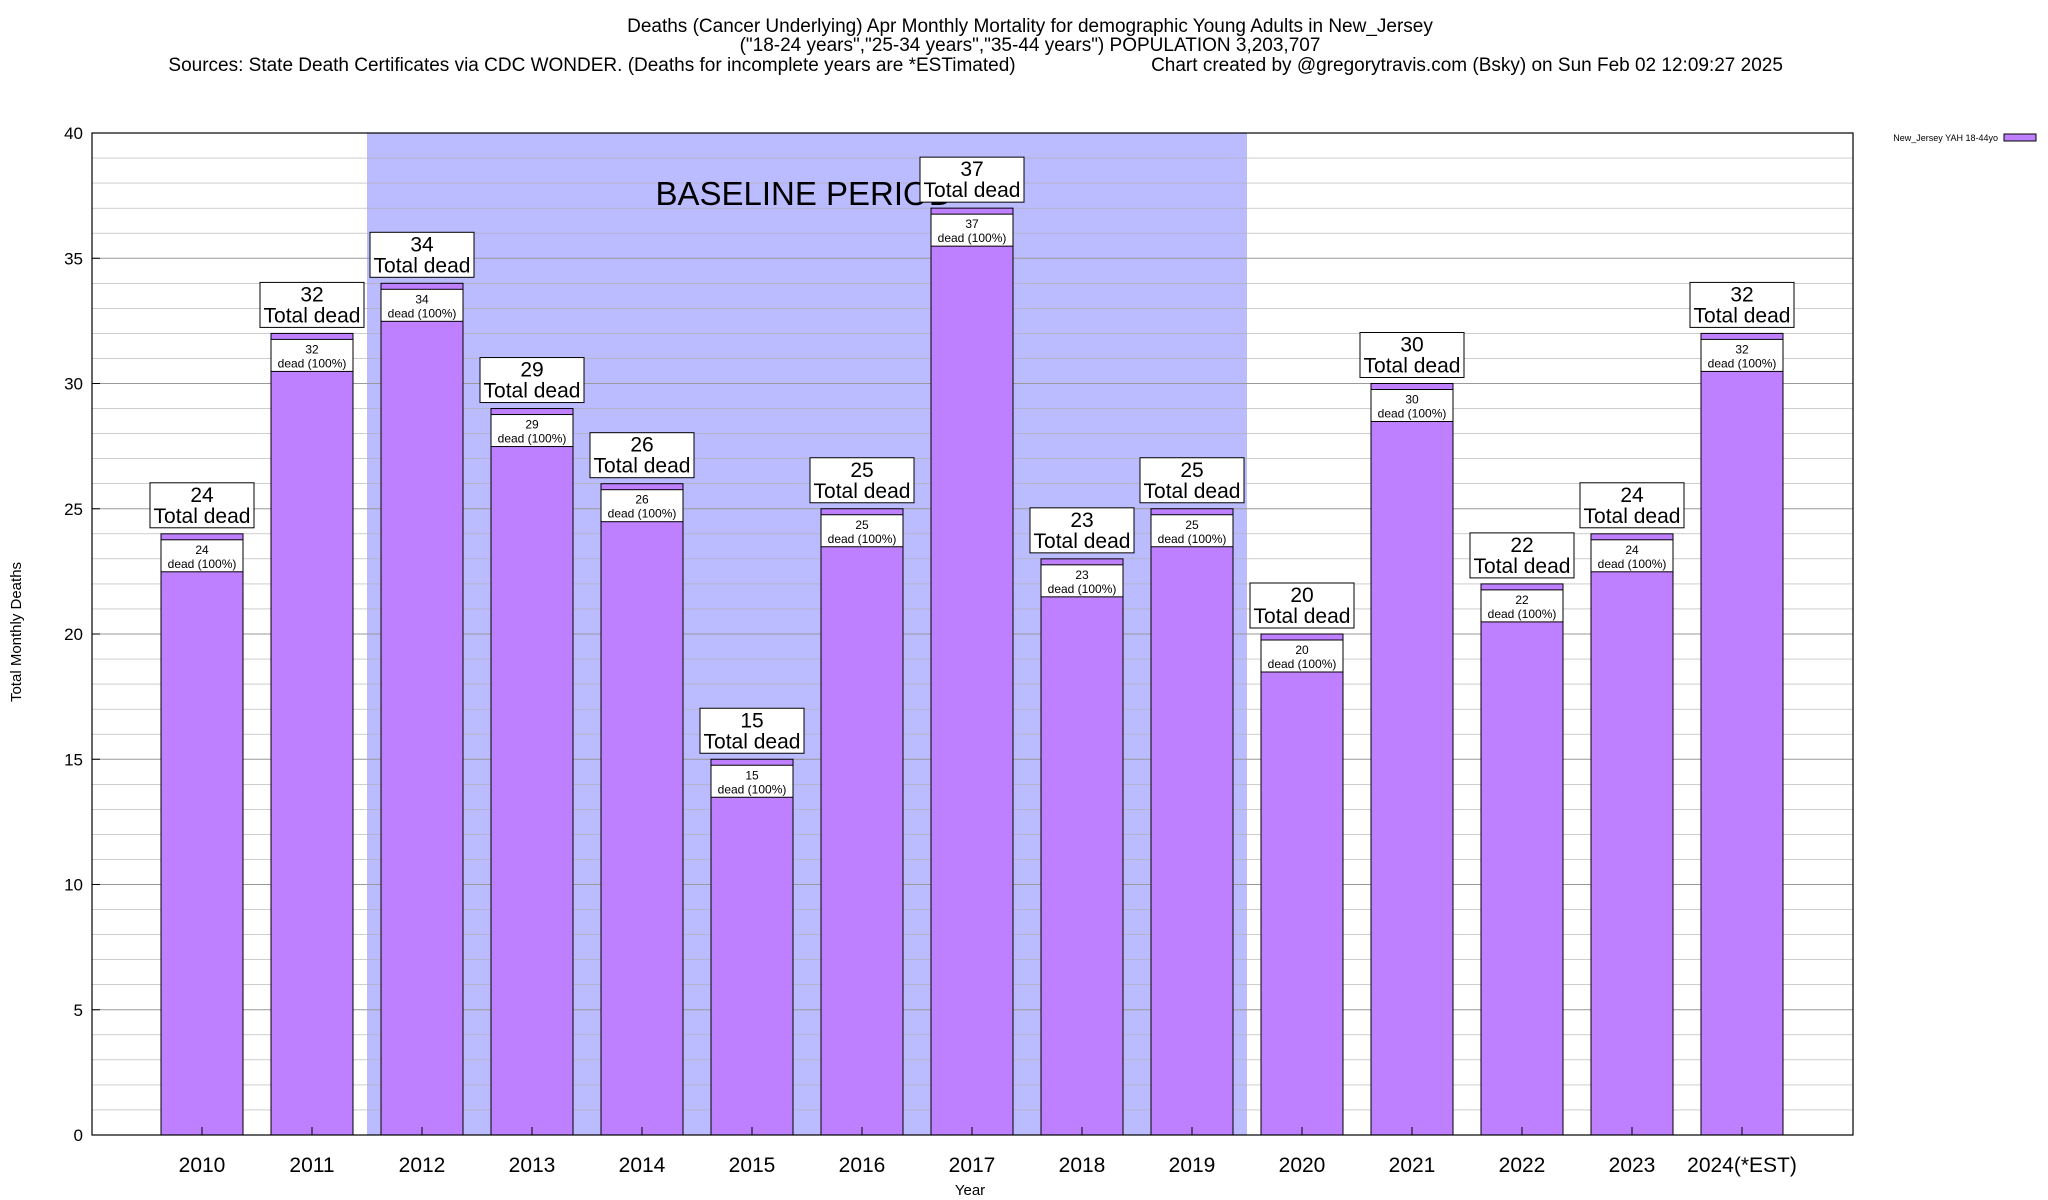 Image resolution: width=2048 pixels, height=1200 pixels. Describe the element at coordinates (1965, 138) in the screenshot. I see `legend: New_Jersey YAH 18-44yo` at that location.